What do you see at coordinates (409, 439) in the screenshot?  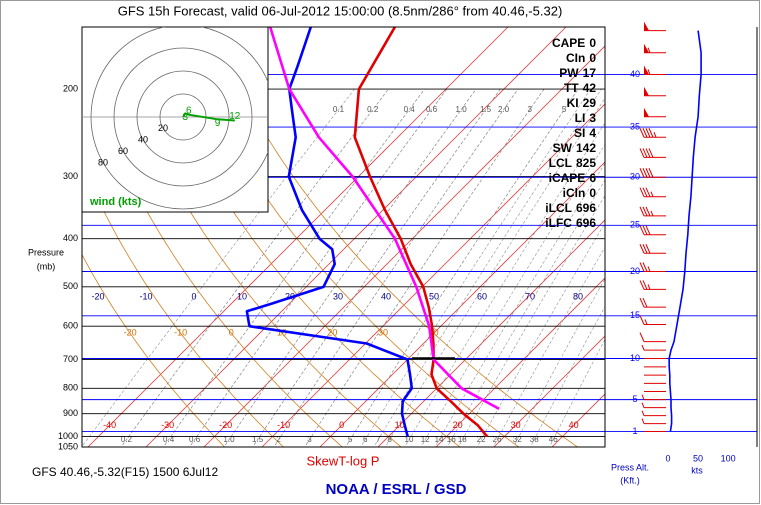 I see `mixing-ratio-label: 10` at bounding box center [409, 439].